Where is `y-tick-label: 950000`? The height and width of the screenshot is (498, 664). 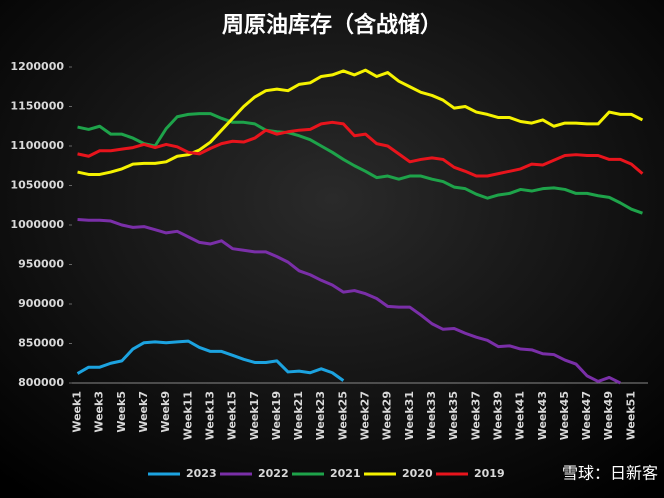
y-tick-label: 950000 is located at coordinates (41, 264).